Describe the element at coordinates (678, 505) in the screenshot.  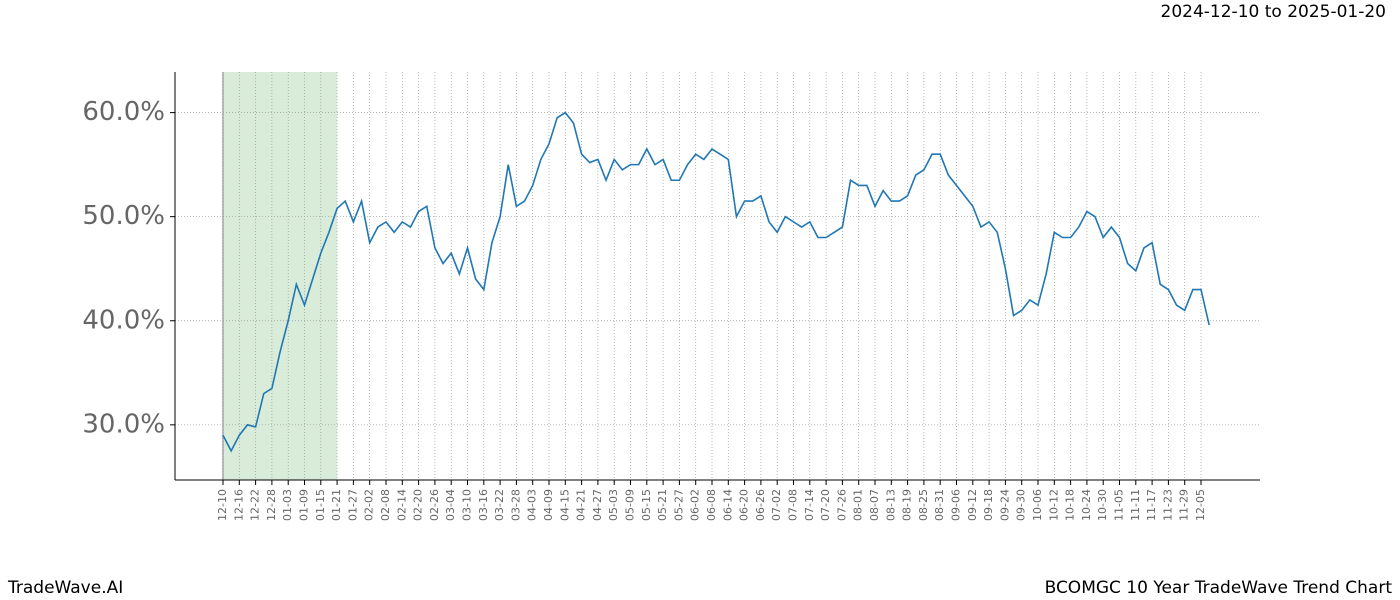
I see `x-tick-label: 05-27` at that location.